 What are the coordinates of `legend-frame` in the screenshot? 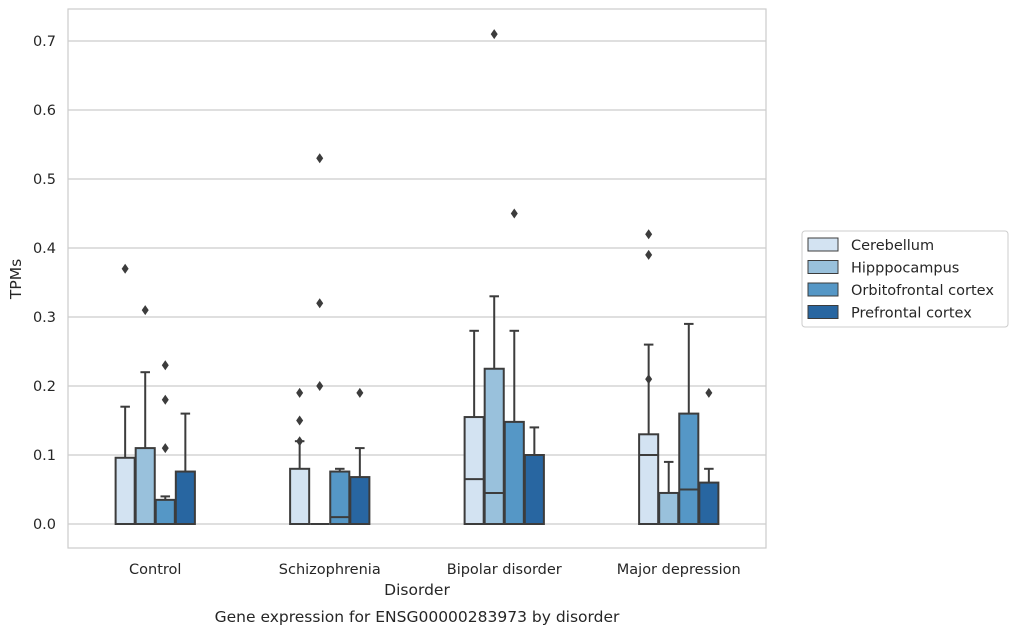 It's located at (905, 279).